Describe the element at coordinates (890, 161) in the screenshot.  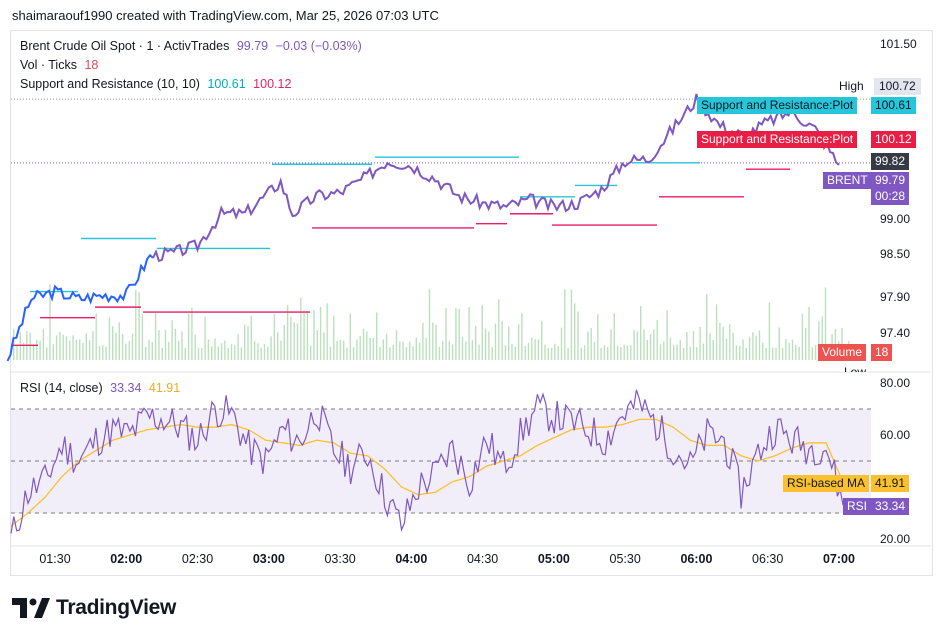
I see `prev-close-tag: 99.82` at that location.